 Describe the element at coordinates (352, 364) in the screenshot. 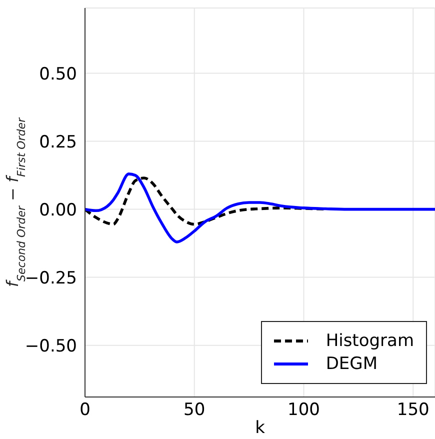

I see `legend-label: DEGM` at that location.